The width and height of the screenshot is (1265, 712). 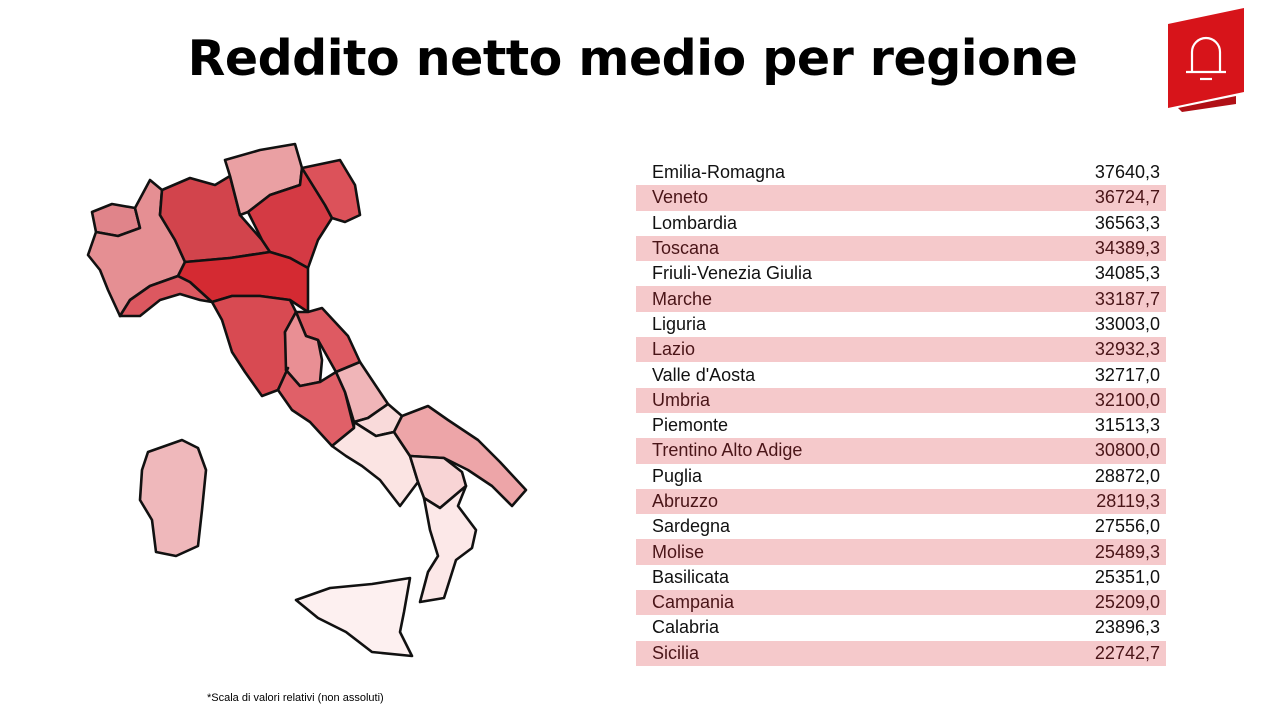 I want to click on table-row: Trentino Alto Adige 30800,0, so click(x=901, y=451).